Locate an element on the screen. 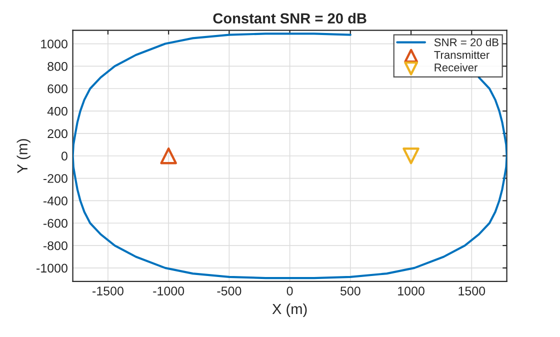 The height and width of the screenshot is (337, 560). y-tick-label: 600 is located at coordinates (58, 89).